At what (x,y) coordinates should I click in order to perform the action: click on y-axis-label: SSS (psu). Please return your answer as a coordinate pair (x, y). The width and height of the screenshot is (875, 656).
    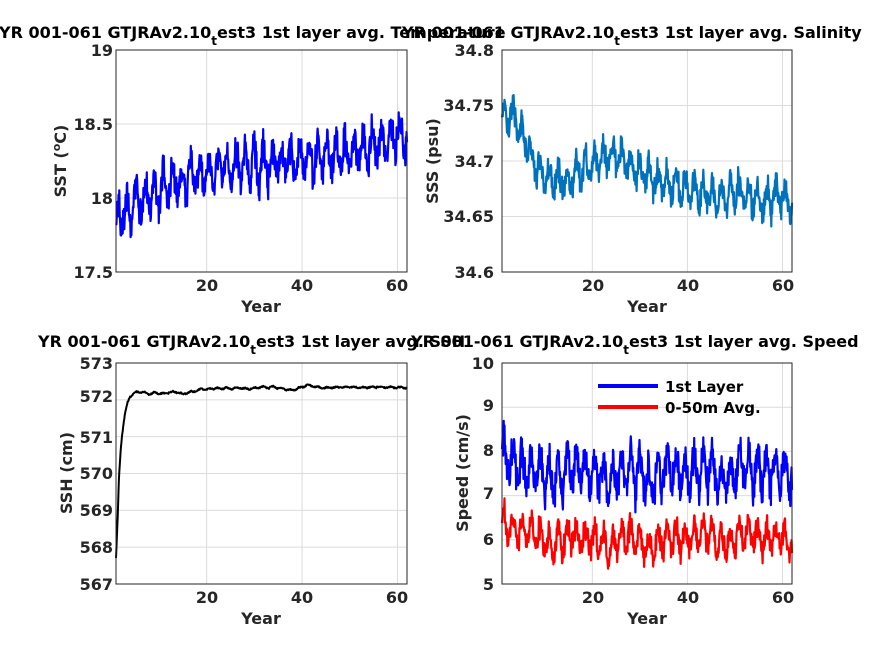
    Looking at the image, I should click on (432, 161).